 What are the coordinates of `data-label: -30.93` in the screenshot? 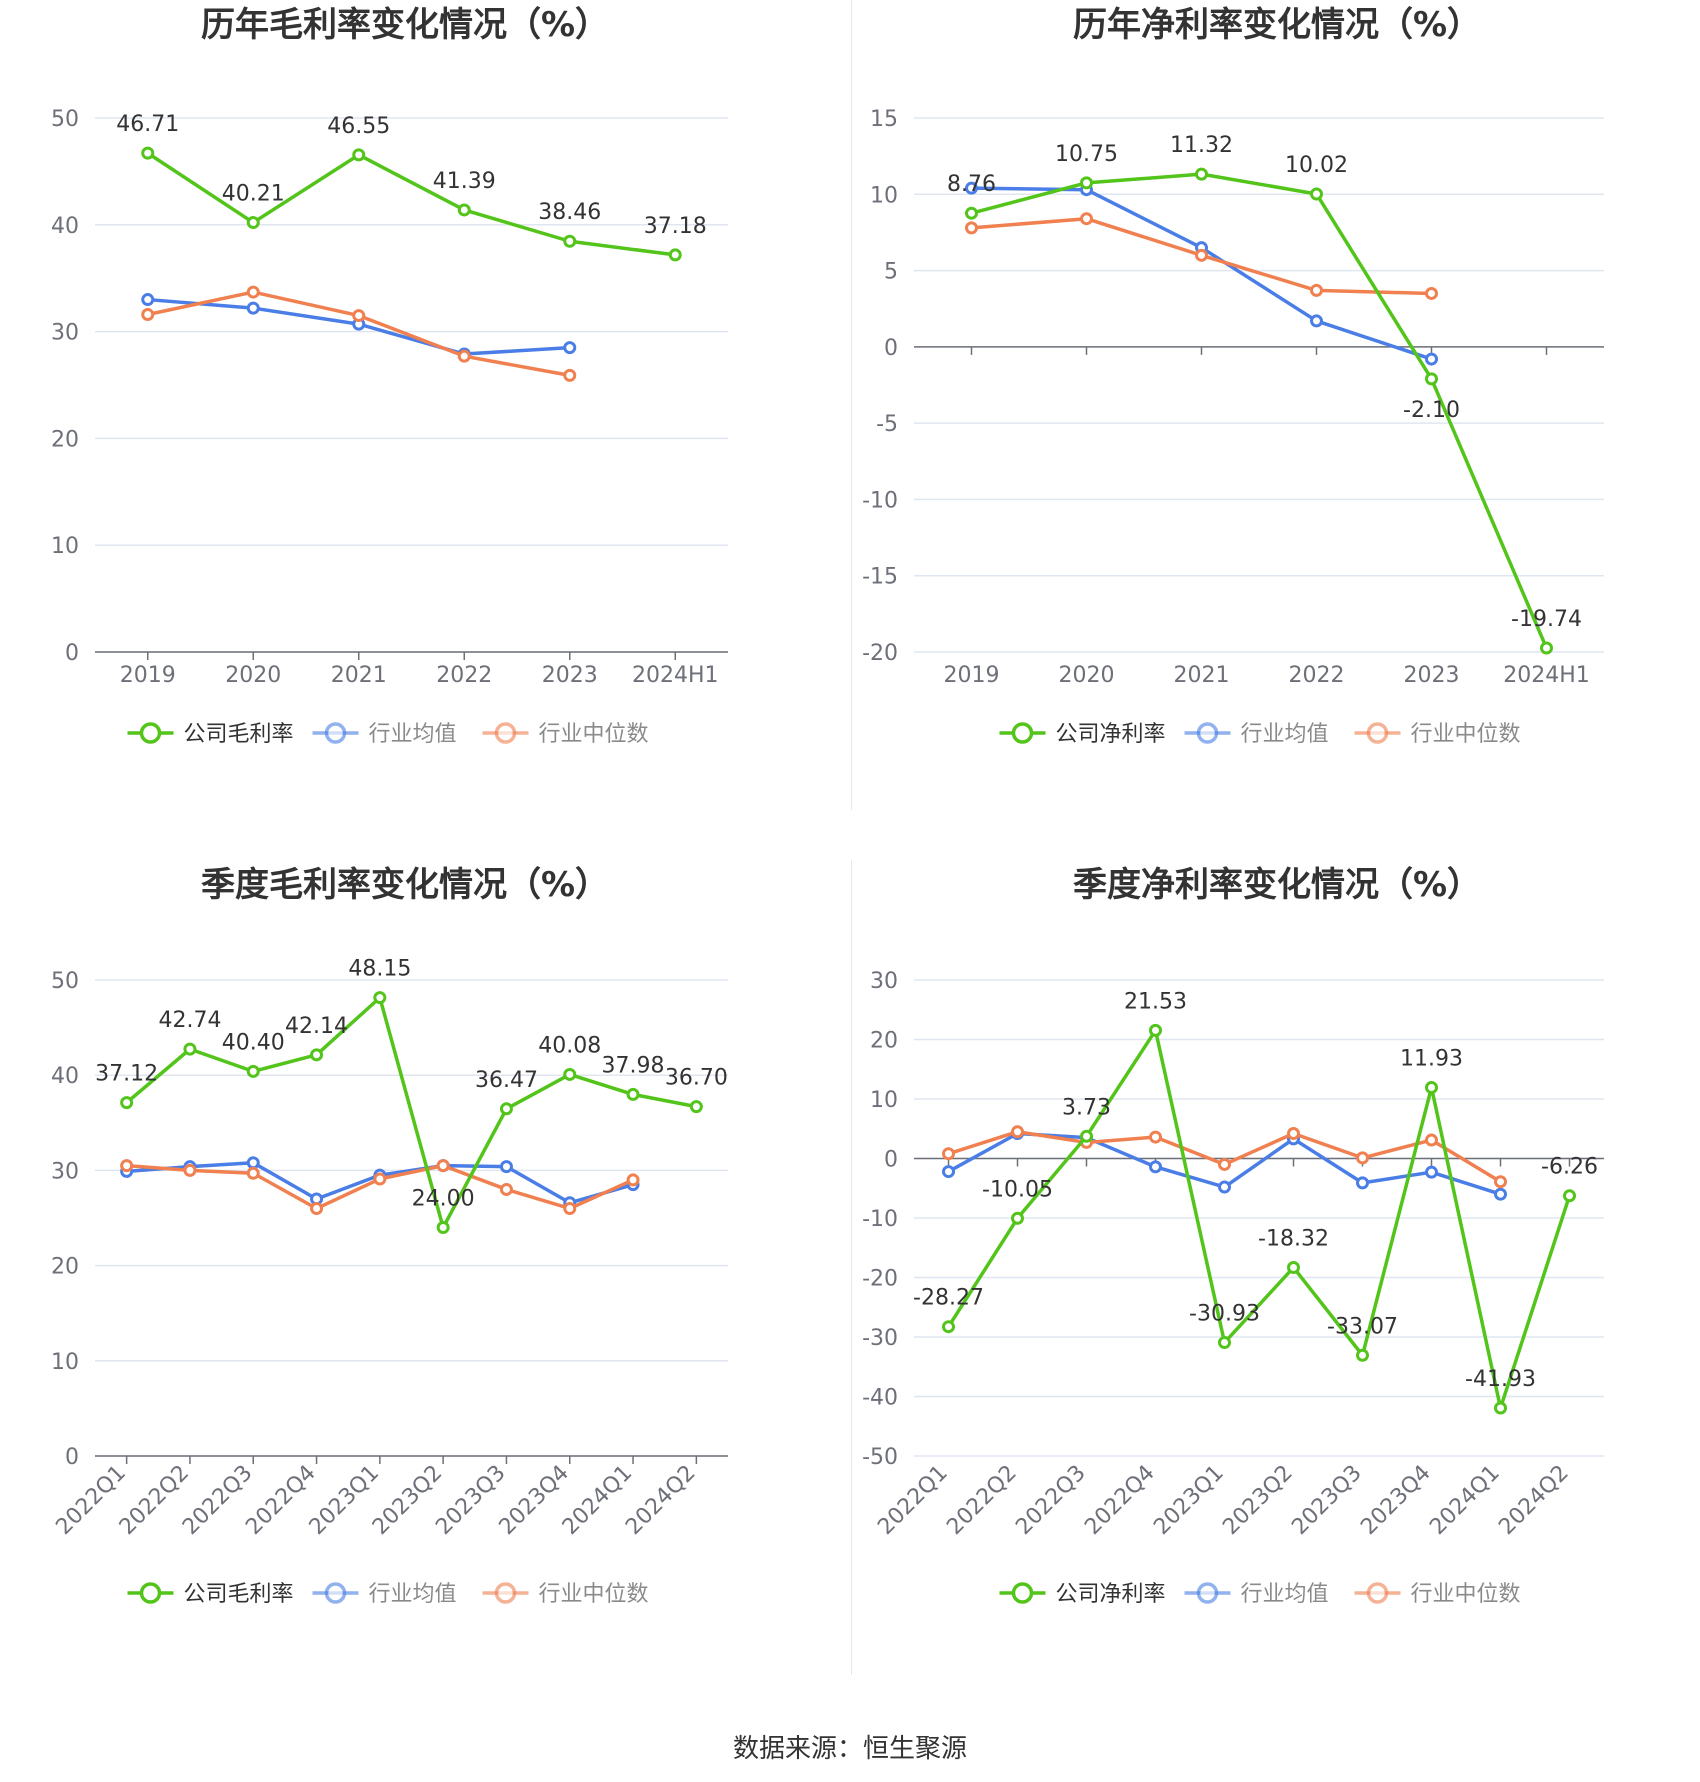 It's located at (1224, 1314).